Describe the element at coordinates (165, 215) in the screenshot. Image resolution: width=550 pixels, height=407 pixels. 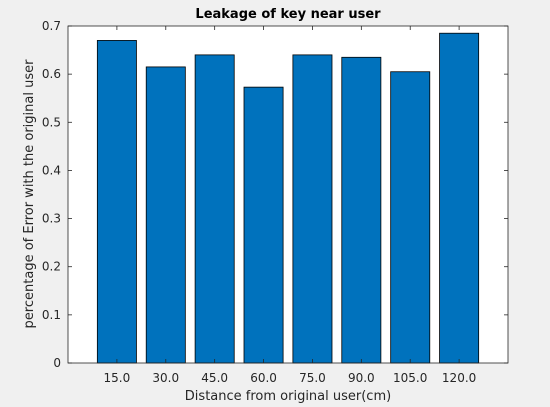
I see `bar-30.0` at that location.